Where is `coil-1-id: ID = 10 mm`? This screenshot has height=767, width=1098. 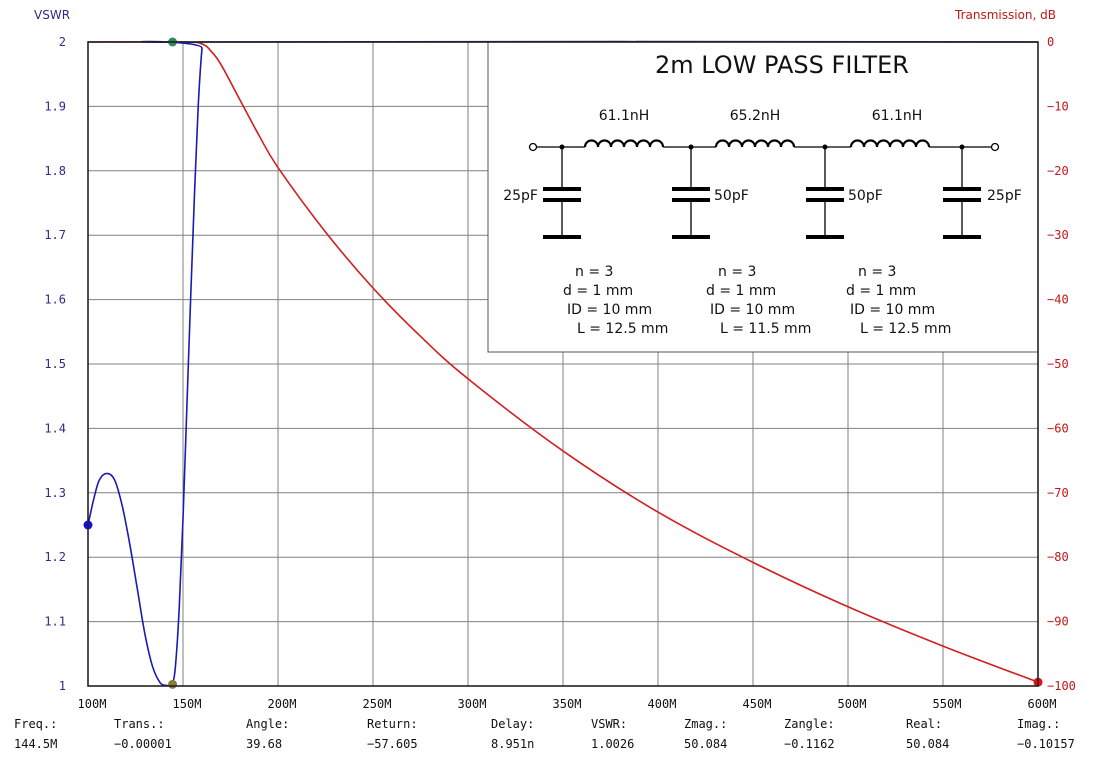
coil-1-id: ID = 10 mm is located at coordinates (609, 310).